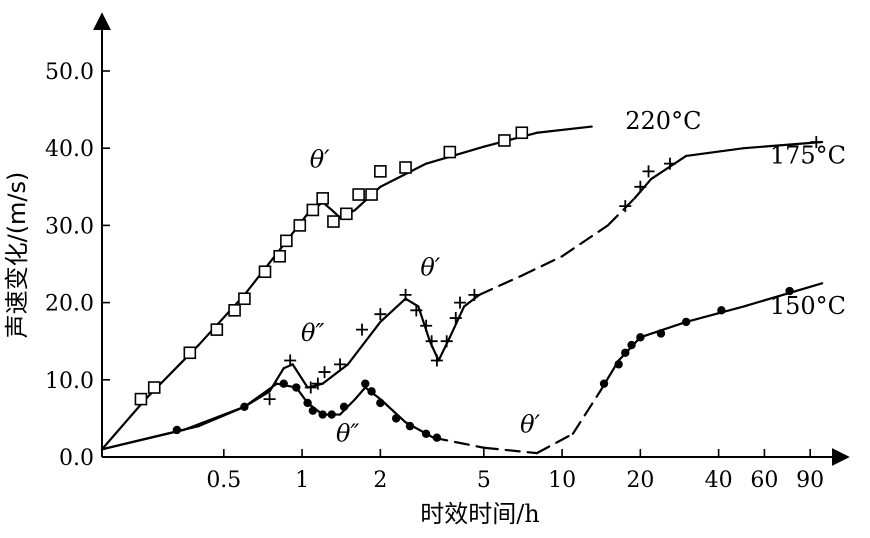 This screenshot has height=538, width=870. What do you see at coordinates (562, 480) in the screenshot?
I see `x-tick-label: 10` at bounding box center [562, 480].